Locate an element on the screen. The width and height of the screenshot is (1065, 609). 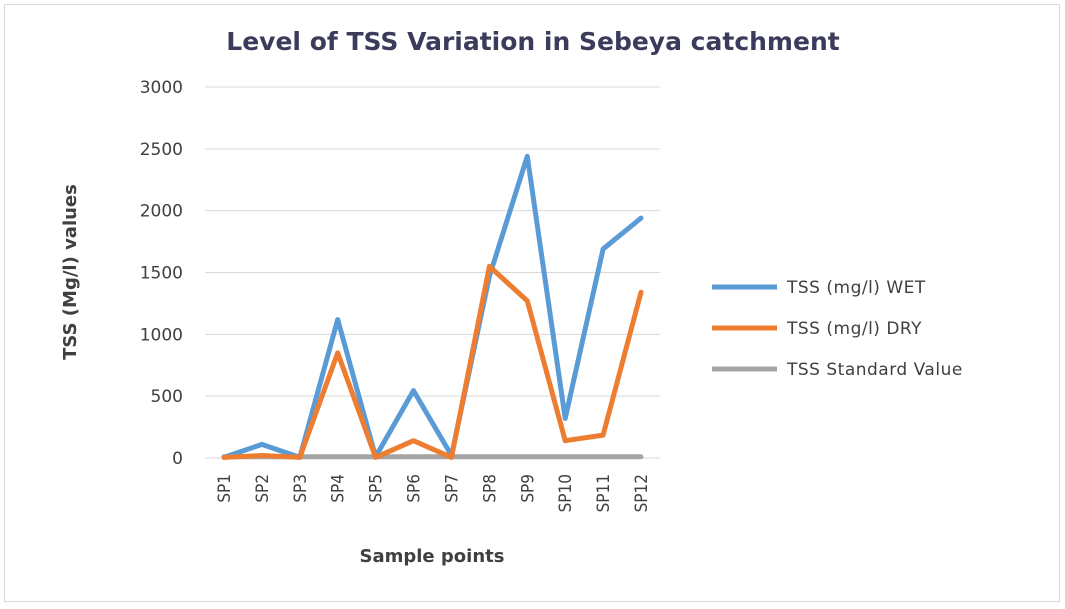
x-tick-label: SP4 is located at coordinates (339, 488).